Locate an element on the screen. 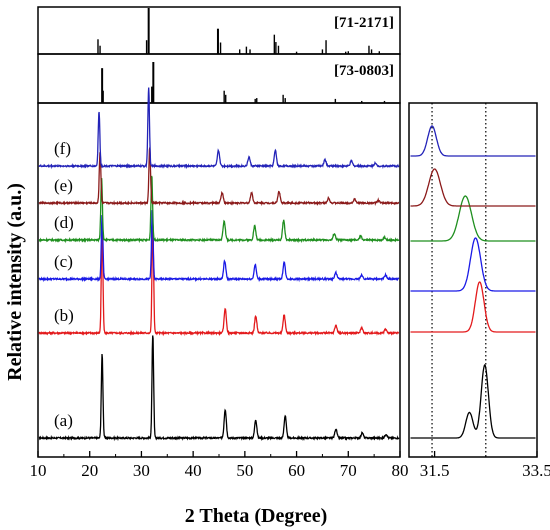 This screenshot has width=550, height=530. series-labels: (a) (b) (c) (d) (e) (f) is located at coordinates (64, 284).